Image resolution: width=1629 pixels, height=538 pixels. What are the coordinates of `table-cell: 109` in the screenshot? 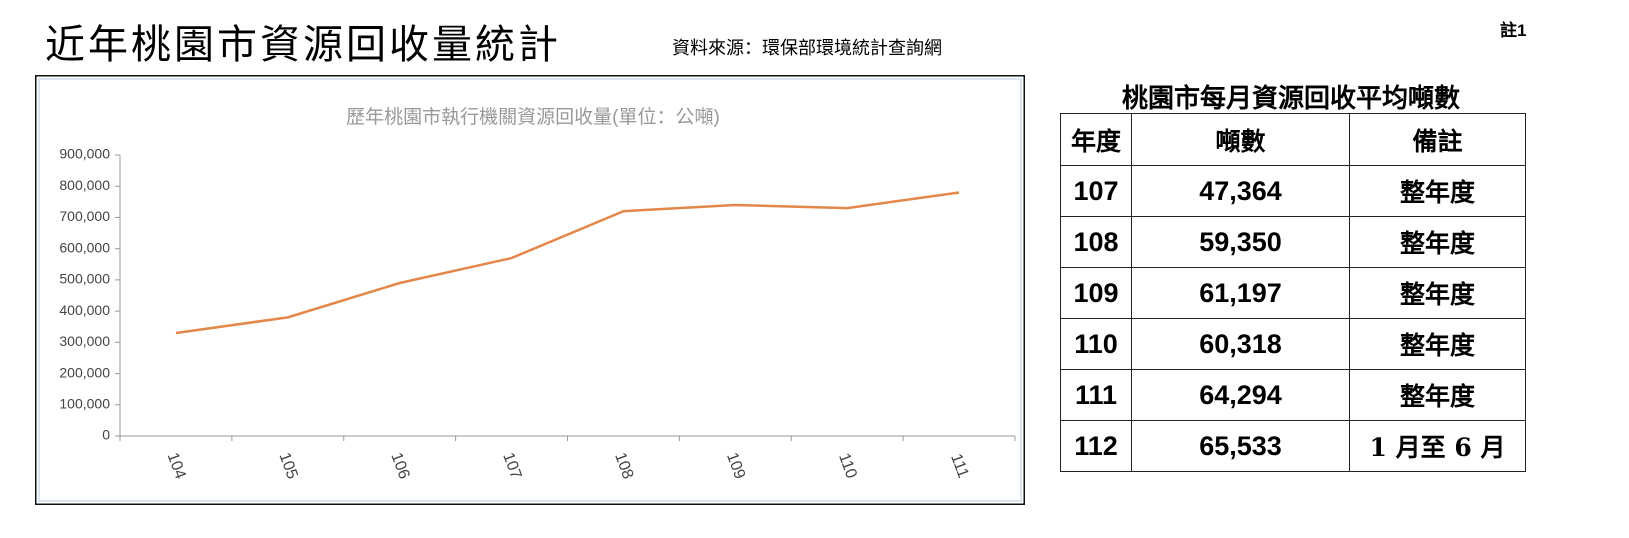 It's located at (1096, 293).